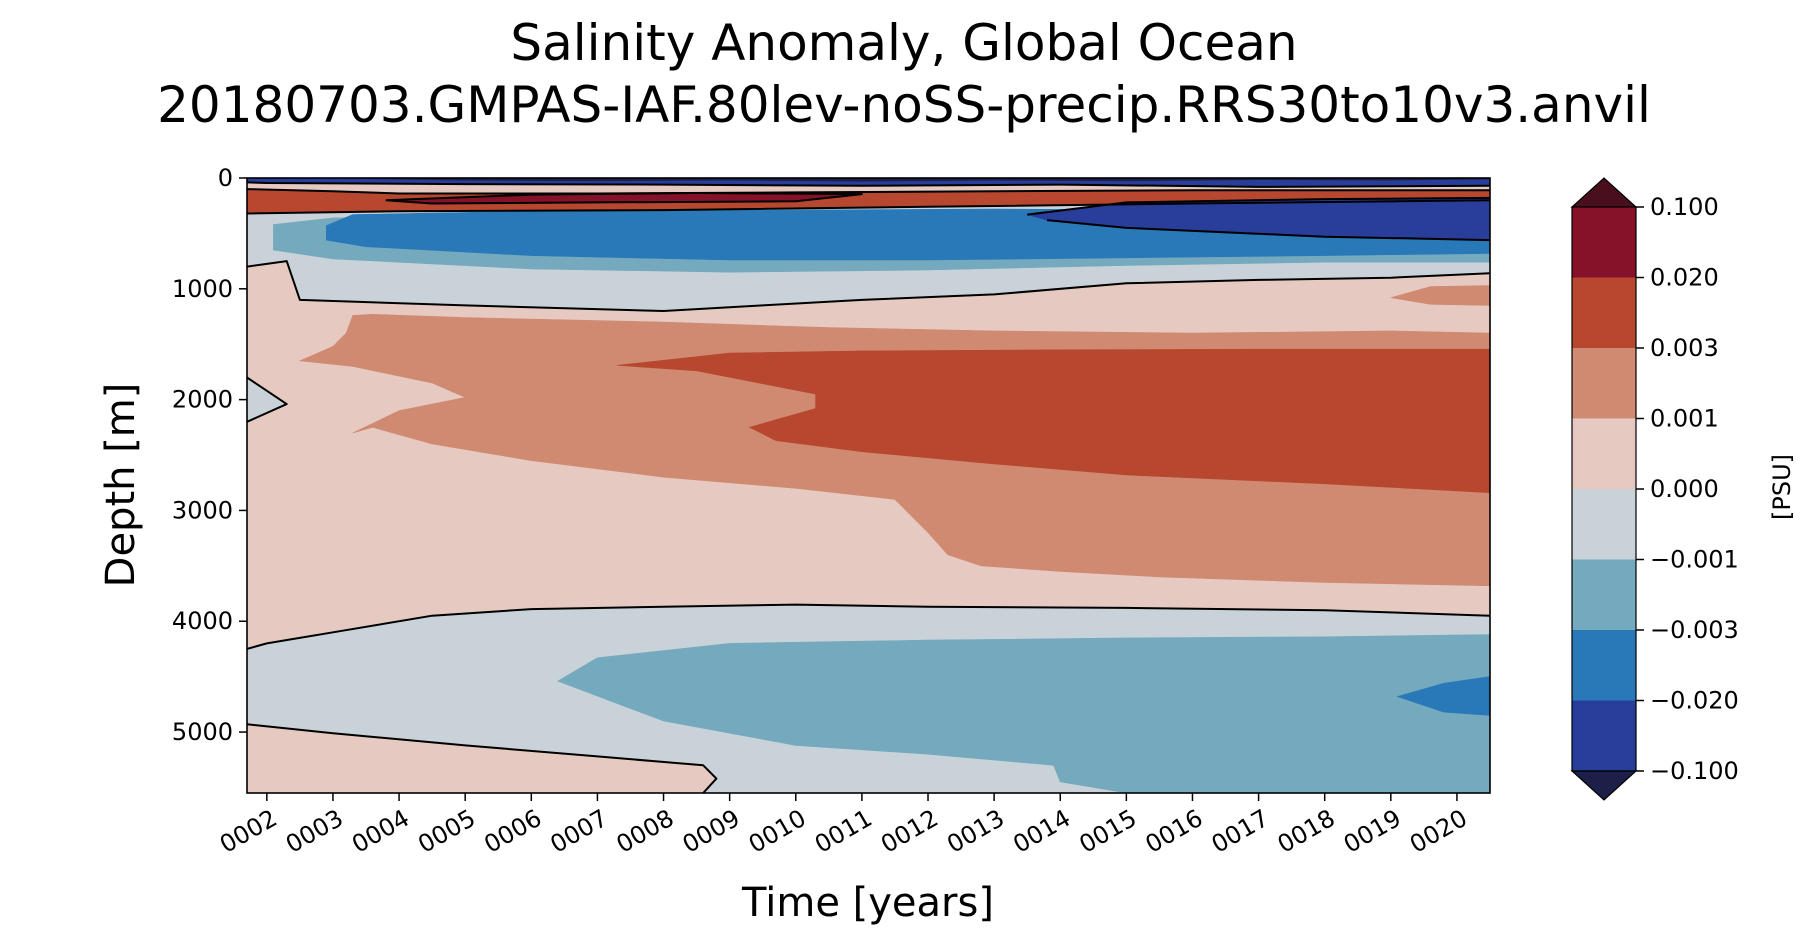 The width and height of the screenshot is (1808, 947). I want to click on x-tick-label: 0012, so click(909, 831).